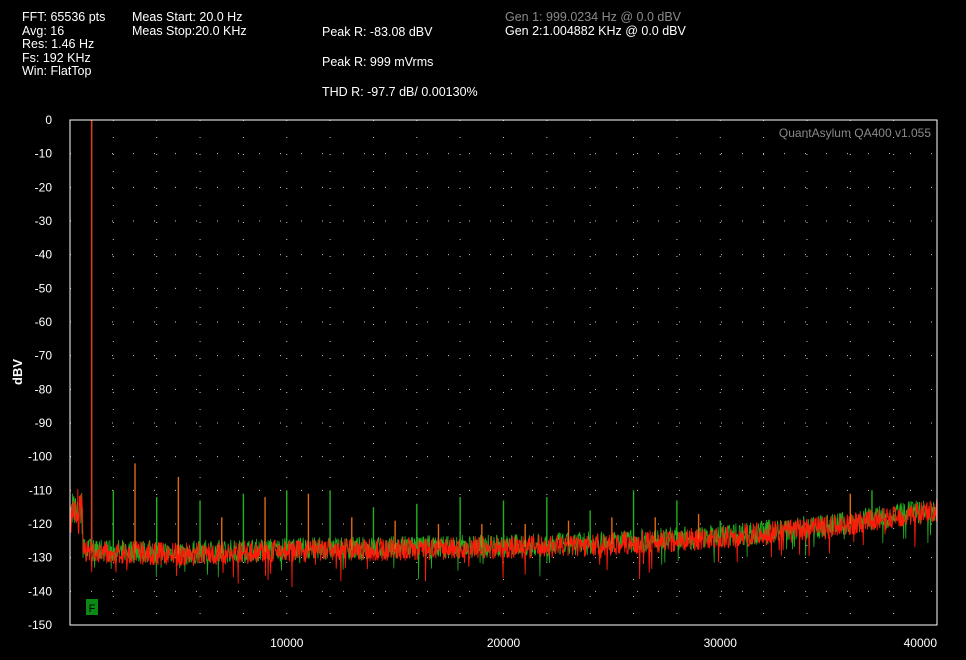 This screenshot has height=660, width=966. Describe the element at coordinates (377, 32) in the screenshot. I see `peak-dbv: Peak R: -83.08 dBV` at that location.